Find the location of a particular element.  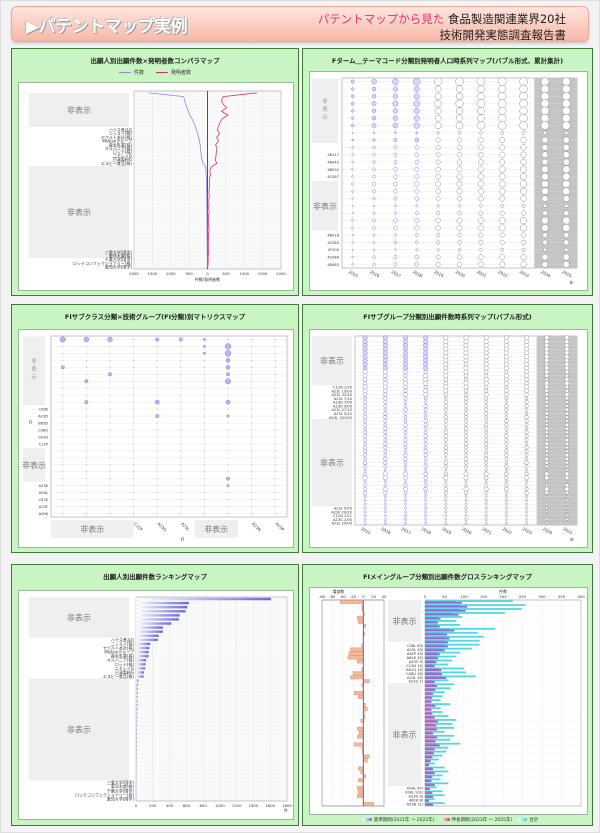

hidden-label: 表 is located at coordinates (325, 109).